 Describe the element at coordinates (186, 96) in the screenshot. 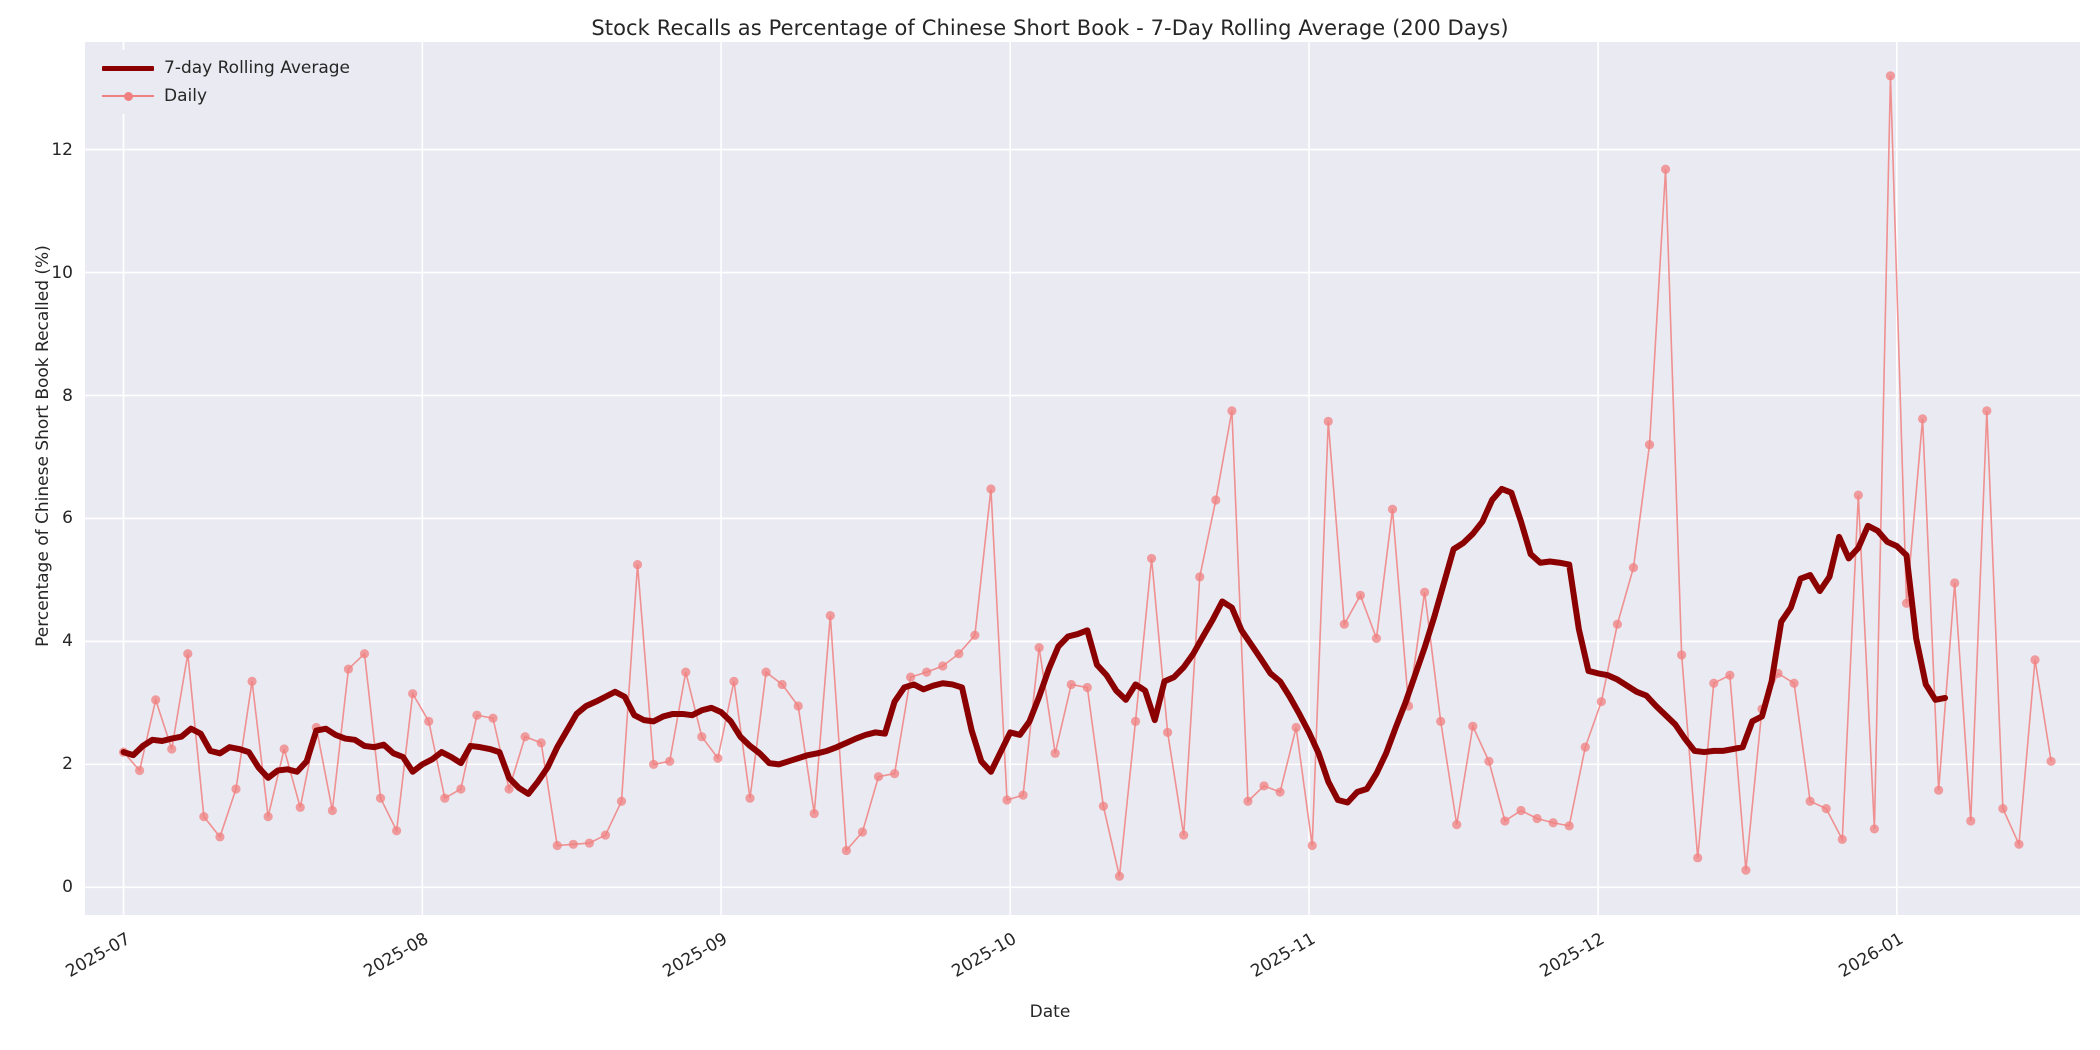

I see `legend-label-daily: Daily` at that location.